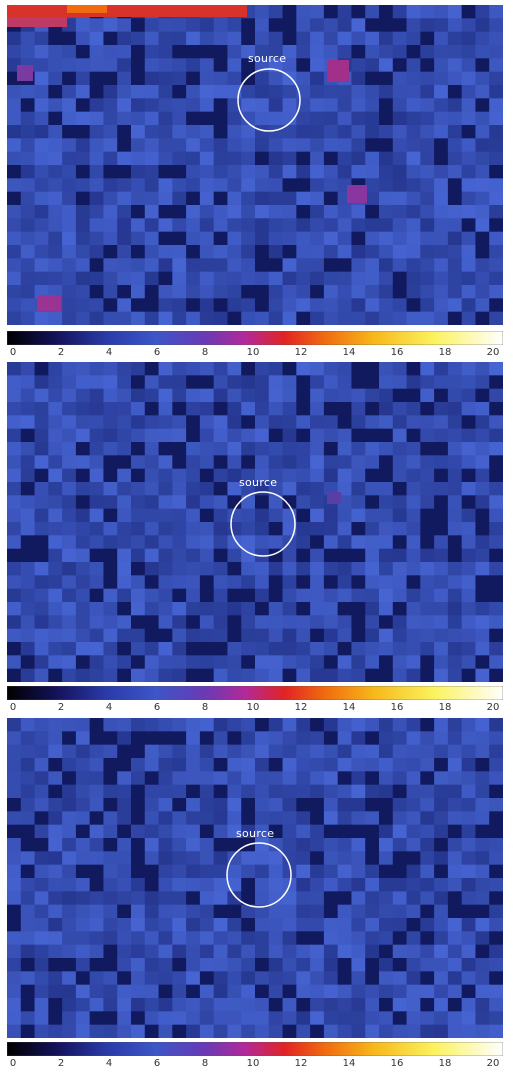 The height and width of the screenshot is (1090, 517). What do you see at coordinates (269, 100) in the screenshot?
I see `source-circle` at bounding box center [269, 100].